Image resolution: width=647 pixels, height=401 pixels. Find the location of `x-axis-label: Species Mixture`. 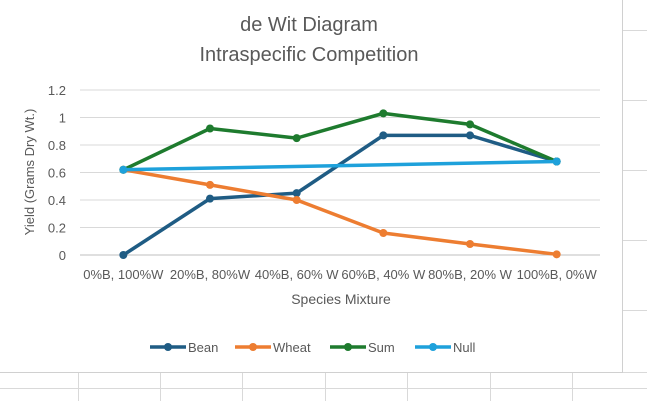

x-axis-label: Species Mixture is located at coordinates (341, 299).